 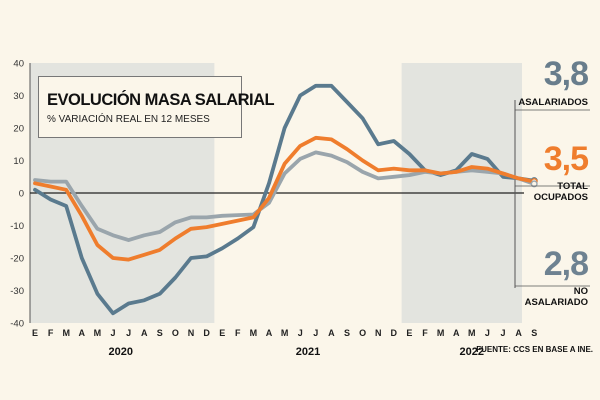 I want to click on label-no-line2: ASALARIADO, so click(x=556, y=302).